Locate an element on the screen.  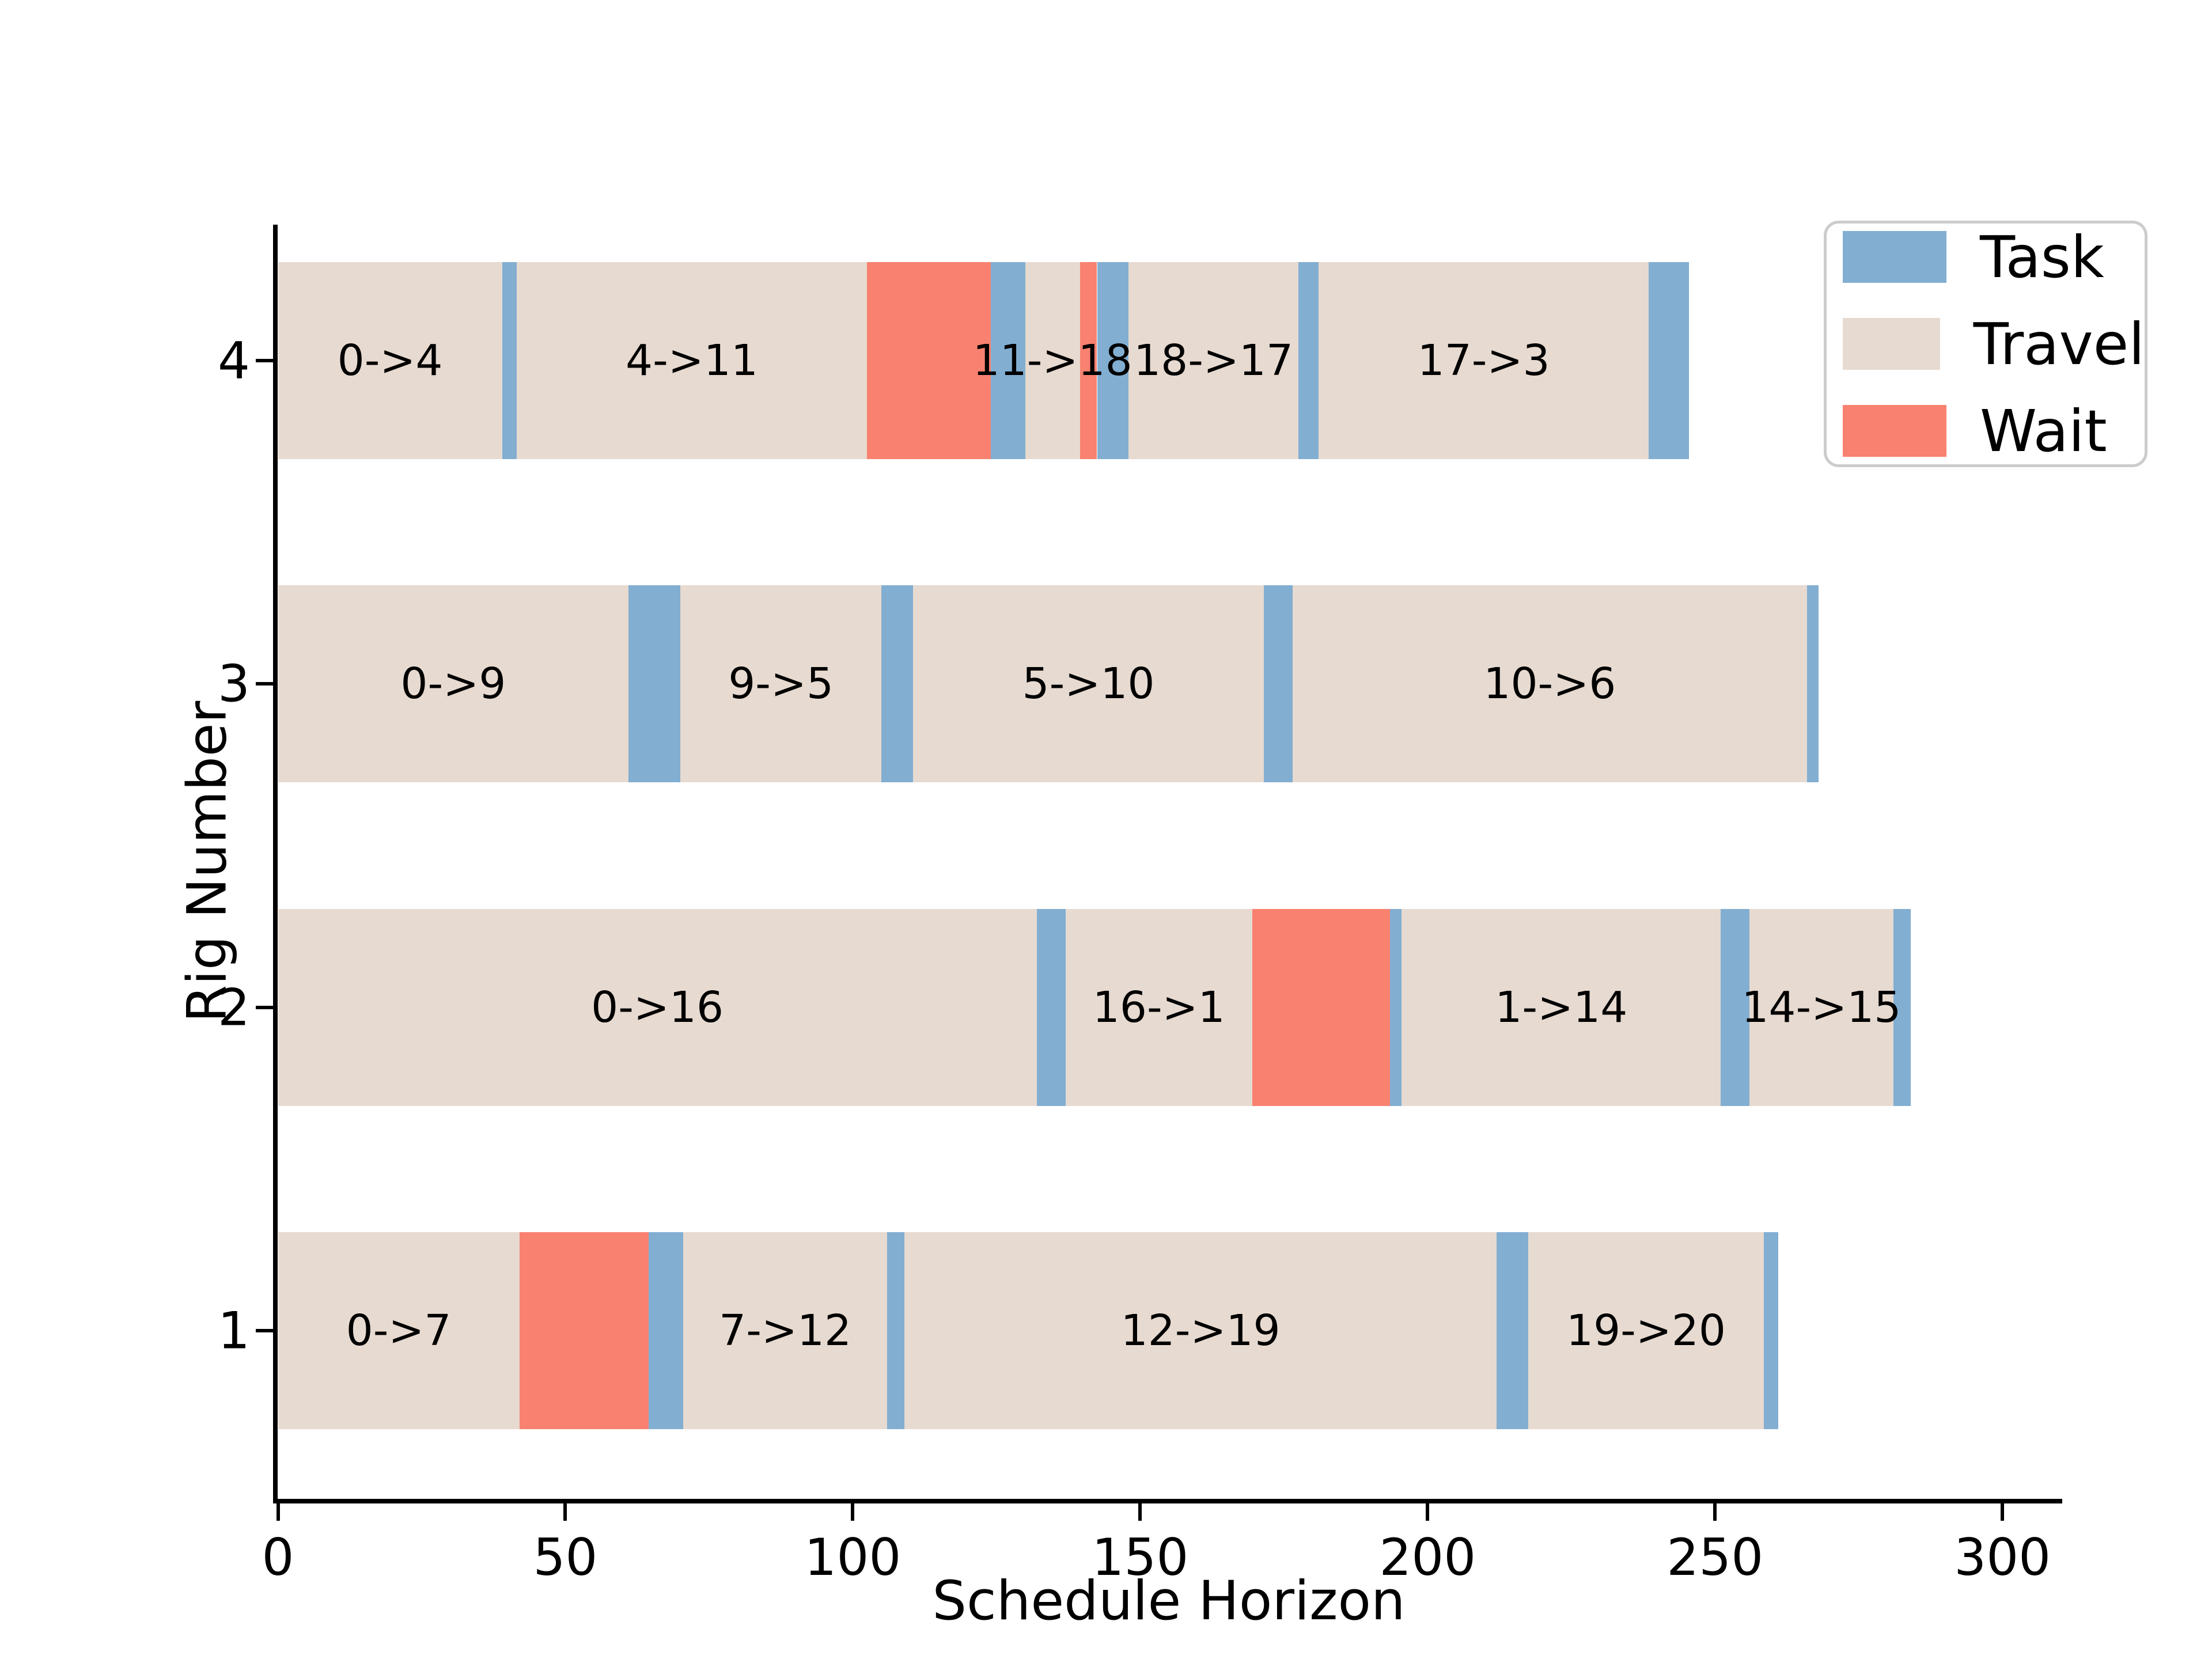
bar-segment-label: 17->3 is located at coordinates (1483, 360).